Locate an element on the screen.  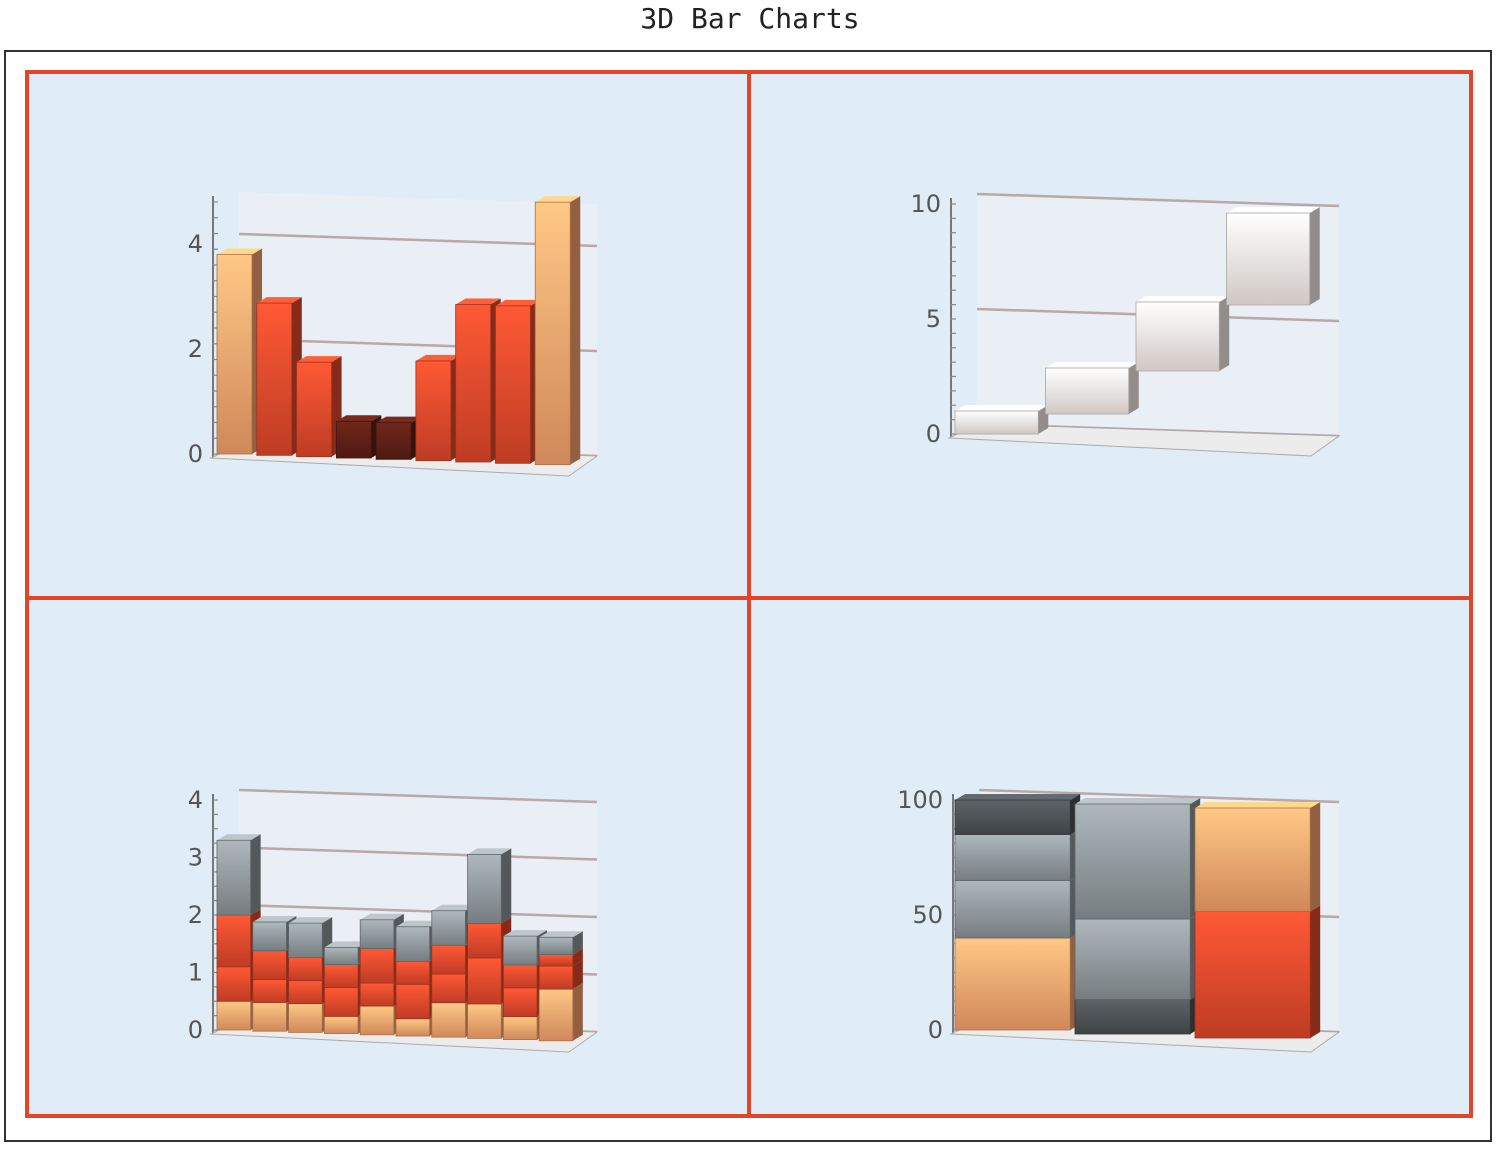
chart3-tick-label: 50 is located at coordinates (927, 915).